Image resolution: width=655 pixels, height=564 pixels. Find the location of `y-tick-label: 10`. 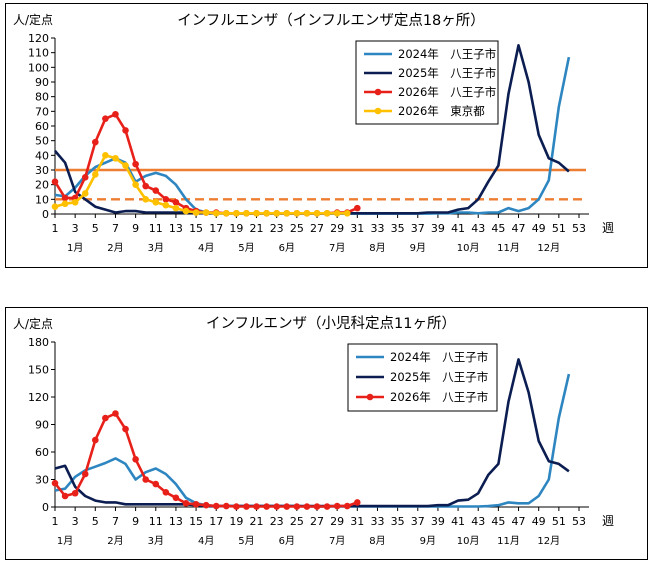

y-tick-label: 10 is located at coordinates (42, 199).